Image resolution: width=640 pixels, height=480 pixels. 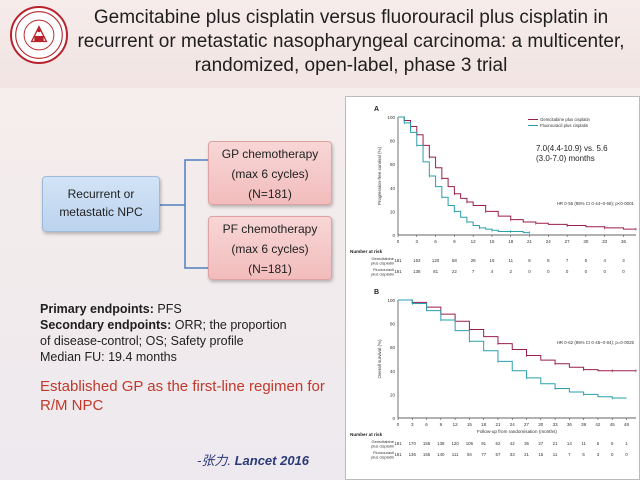 What do you see at coordinates (267, 459) in the screenshot?
I see `citation: -张力. Lancet 2016` at bounding box center [267, 459].